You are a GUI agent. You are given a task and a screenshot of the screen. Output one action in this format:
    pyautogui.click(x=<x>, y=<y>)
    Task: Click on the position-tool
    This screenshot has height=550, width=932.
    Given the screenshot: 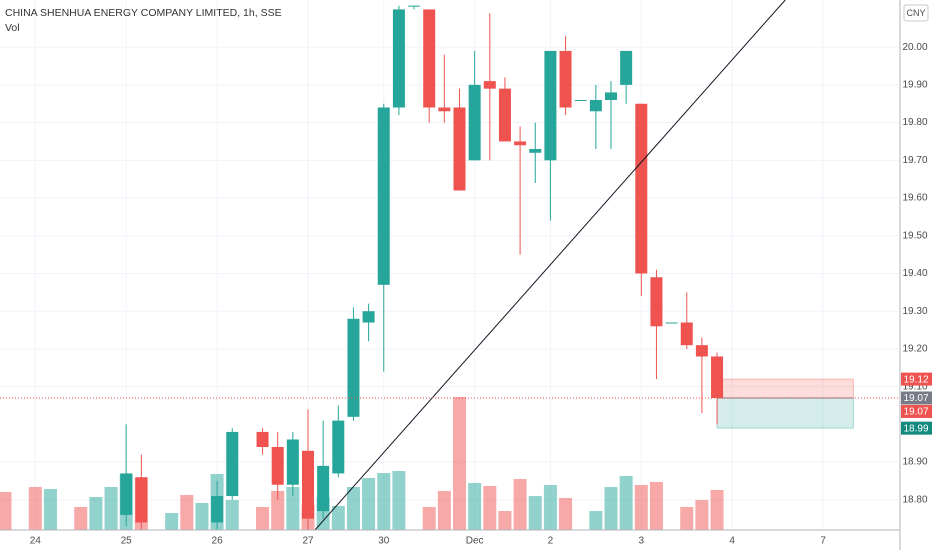 What is the action you would take?
    pyautogui.click(x=785, y=403)
    